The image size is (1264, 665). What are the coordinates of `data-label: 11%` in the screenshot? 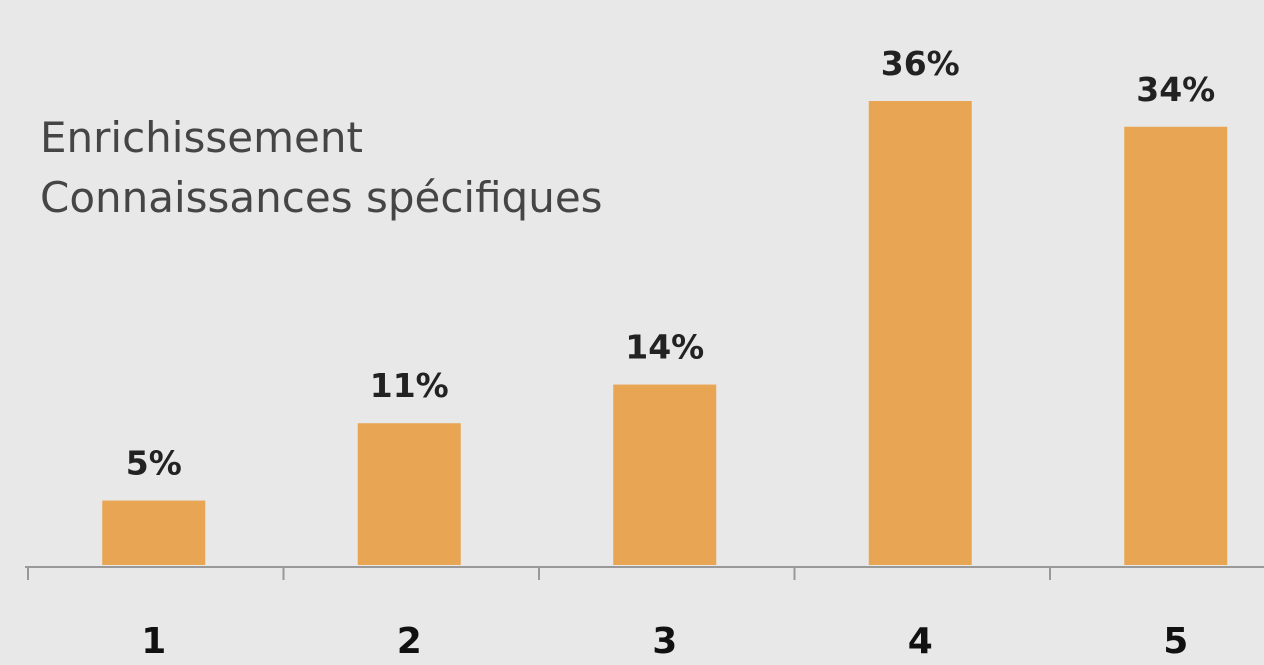 It's located at (409, 385).